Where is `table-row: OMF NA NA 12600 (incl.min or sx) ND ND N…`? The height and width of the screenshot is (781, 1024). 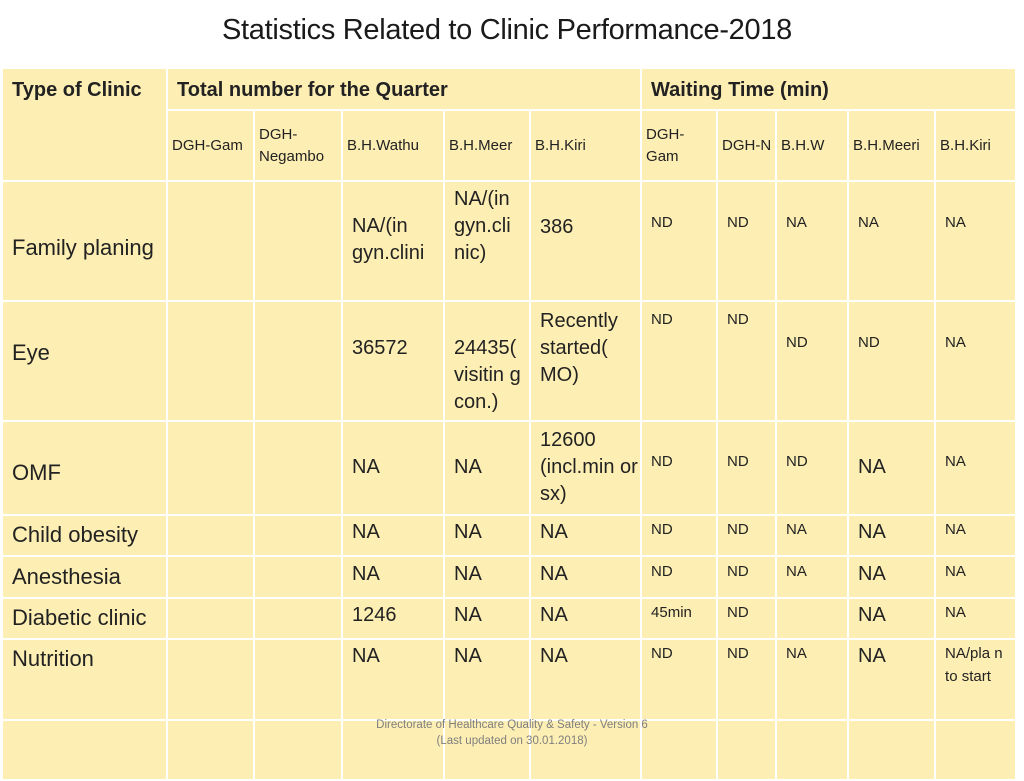 table-row: OMF NA NA 12600 (incl.min or sx) ND ND N… is located at coordinates (509, 468).